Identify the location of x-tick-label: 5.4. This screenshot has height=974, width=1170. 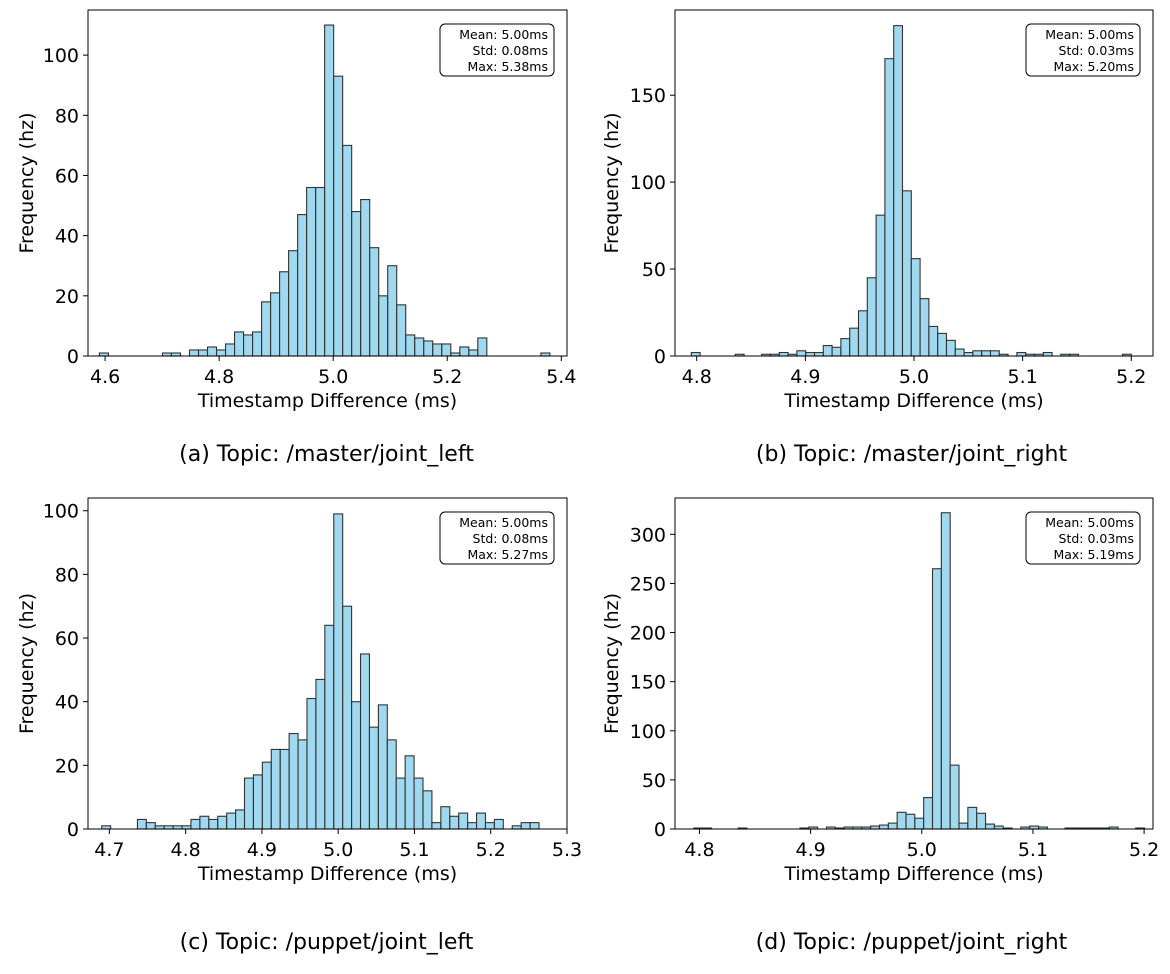
(561, 377).